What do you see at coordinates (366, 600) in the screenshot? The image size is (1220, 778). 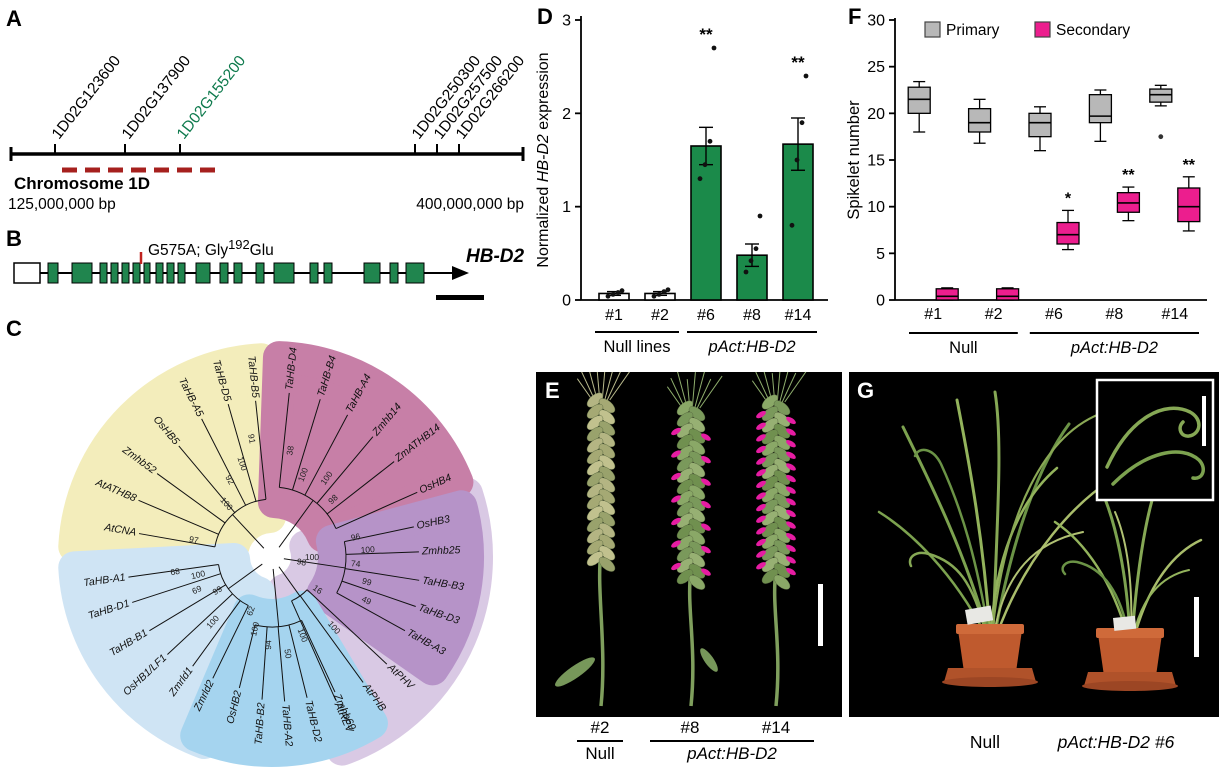 I see `svg-text: 49` at bounding box center [366, 600].